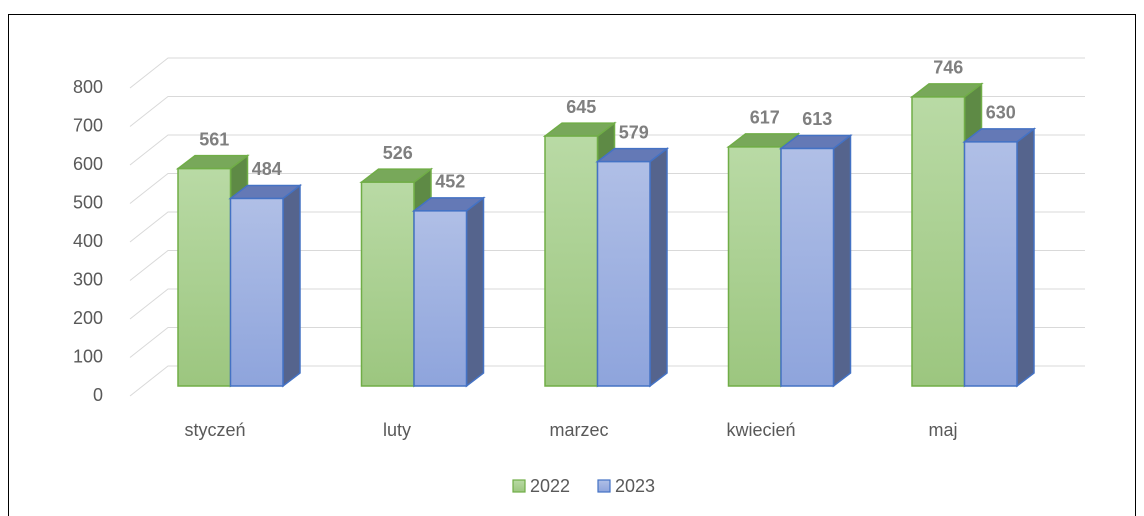 This screenshot has height=516, width=1144. What do you see at coordinates (88, 318) in the screenshot?
I see `y-tick-label: 200` at bounding box center [88, 318].